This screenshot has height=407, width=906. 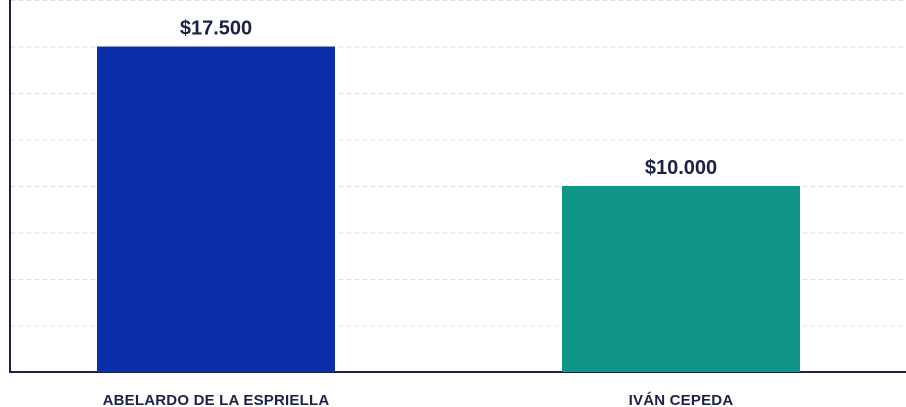 What do you see at coordinates (418, 399) in the screenshot?
I see `category-labels: ABELARDO DE LA ESPRIELLA IVÁN CEPEDA` at bounding box center [418, 399].